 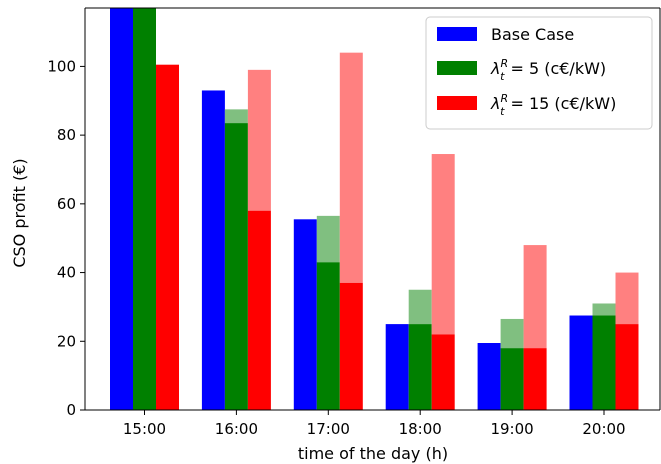 I want to click on bar-l5-range-1900, so click(x=512, y=333).